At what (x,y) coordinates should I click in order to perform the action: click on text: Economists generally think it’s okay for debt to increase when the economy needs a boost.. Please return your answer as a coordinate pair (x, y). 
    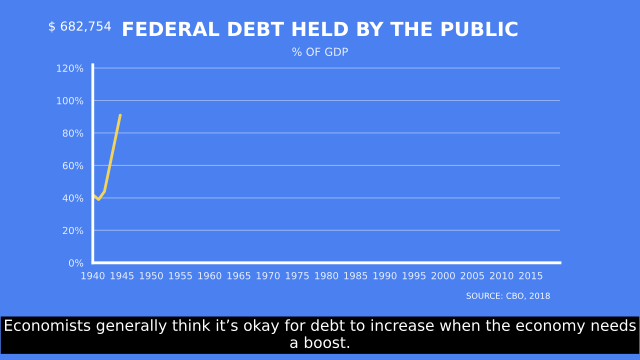
    Looking at the image, I should click on (320, 333).